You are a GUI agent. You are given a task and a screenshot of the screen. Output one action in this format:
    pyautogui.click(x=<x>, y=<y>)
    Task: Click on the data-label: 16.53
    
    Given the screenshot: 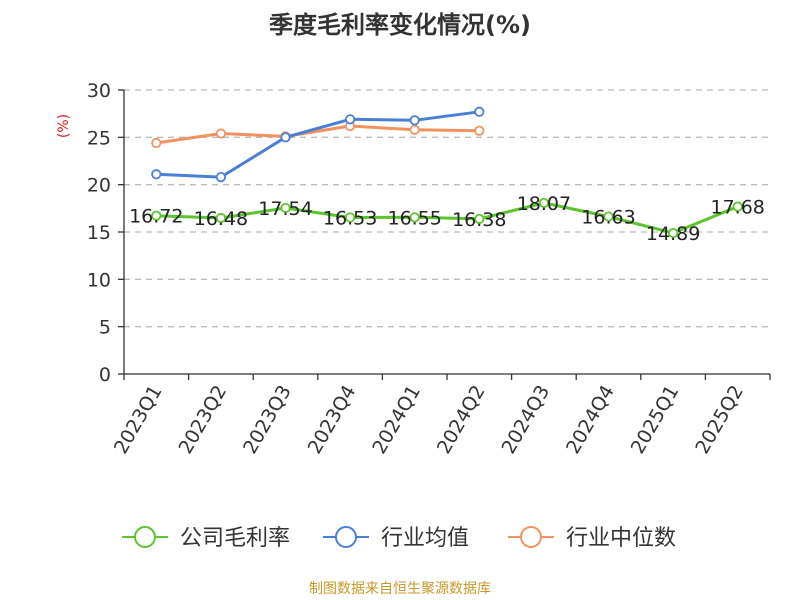 What is the action you would take?
    pyautogui.click(x=350, y=219)
    